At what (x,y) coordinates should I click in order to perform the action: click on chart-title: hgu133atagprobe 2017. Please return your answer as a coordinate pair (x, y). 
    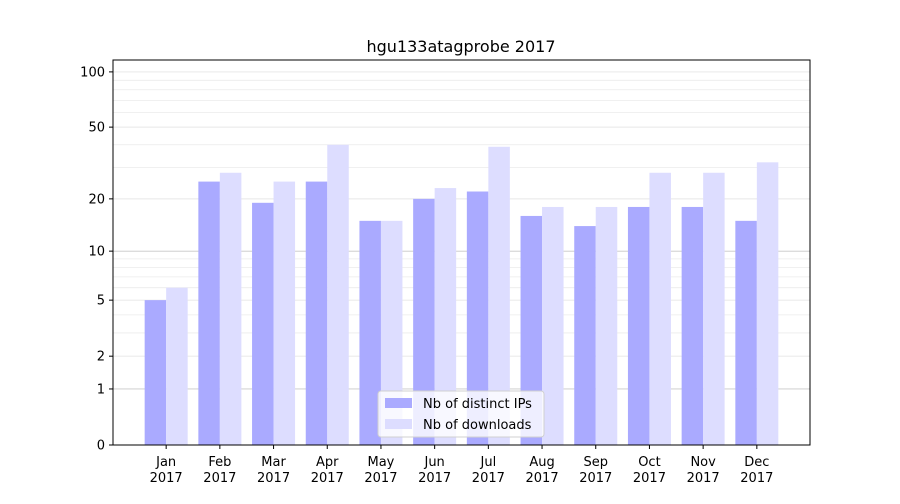
    Looking at the image, I should click on (461, 46).